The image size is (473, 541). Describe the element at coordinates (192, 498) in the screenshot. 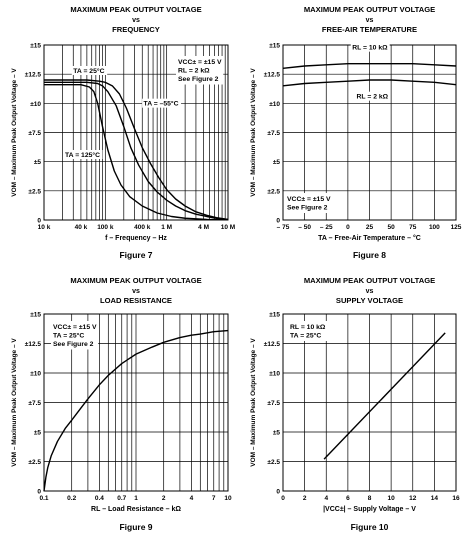

I see `x-tick-label: 4` at that location.